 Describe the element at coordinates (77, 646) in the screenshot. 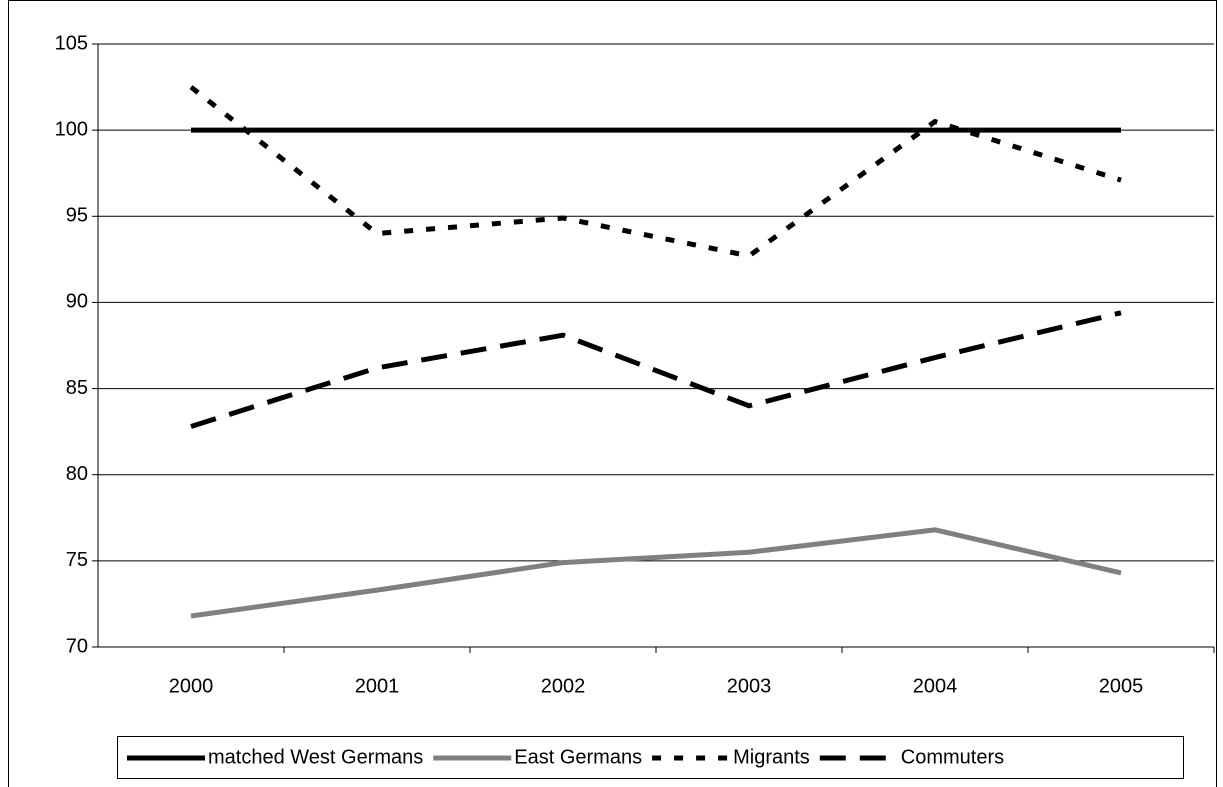

I see `y-tick-label: 70` at that location.